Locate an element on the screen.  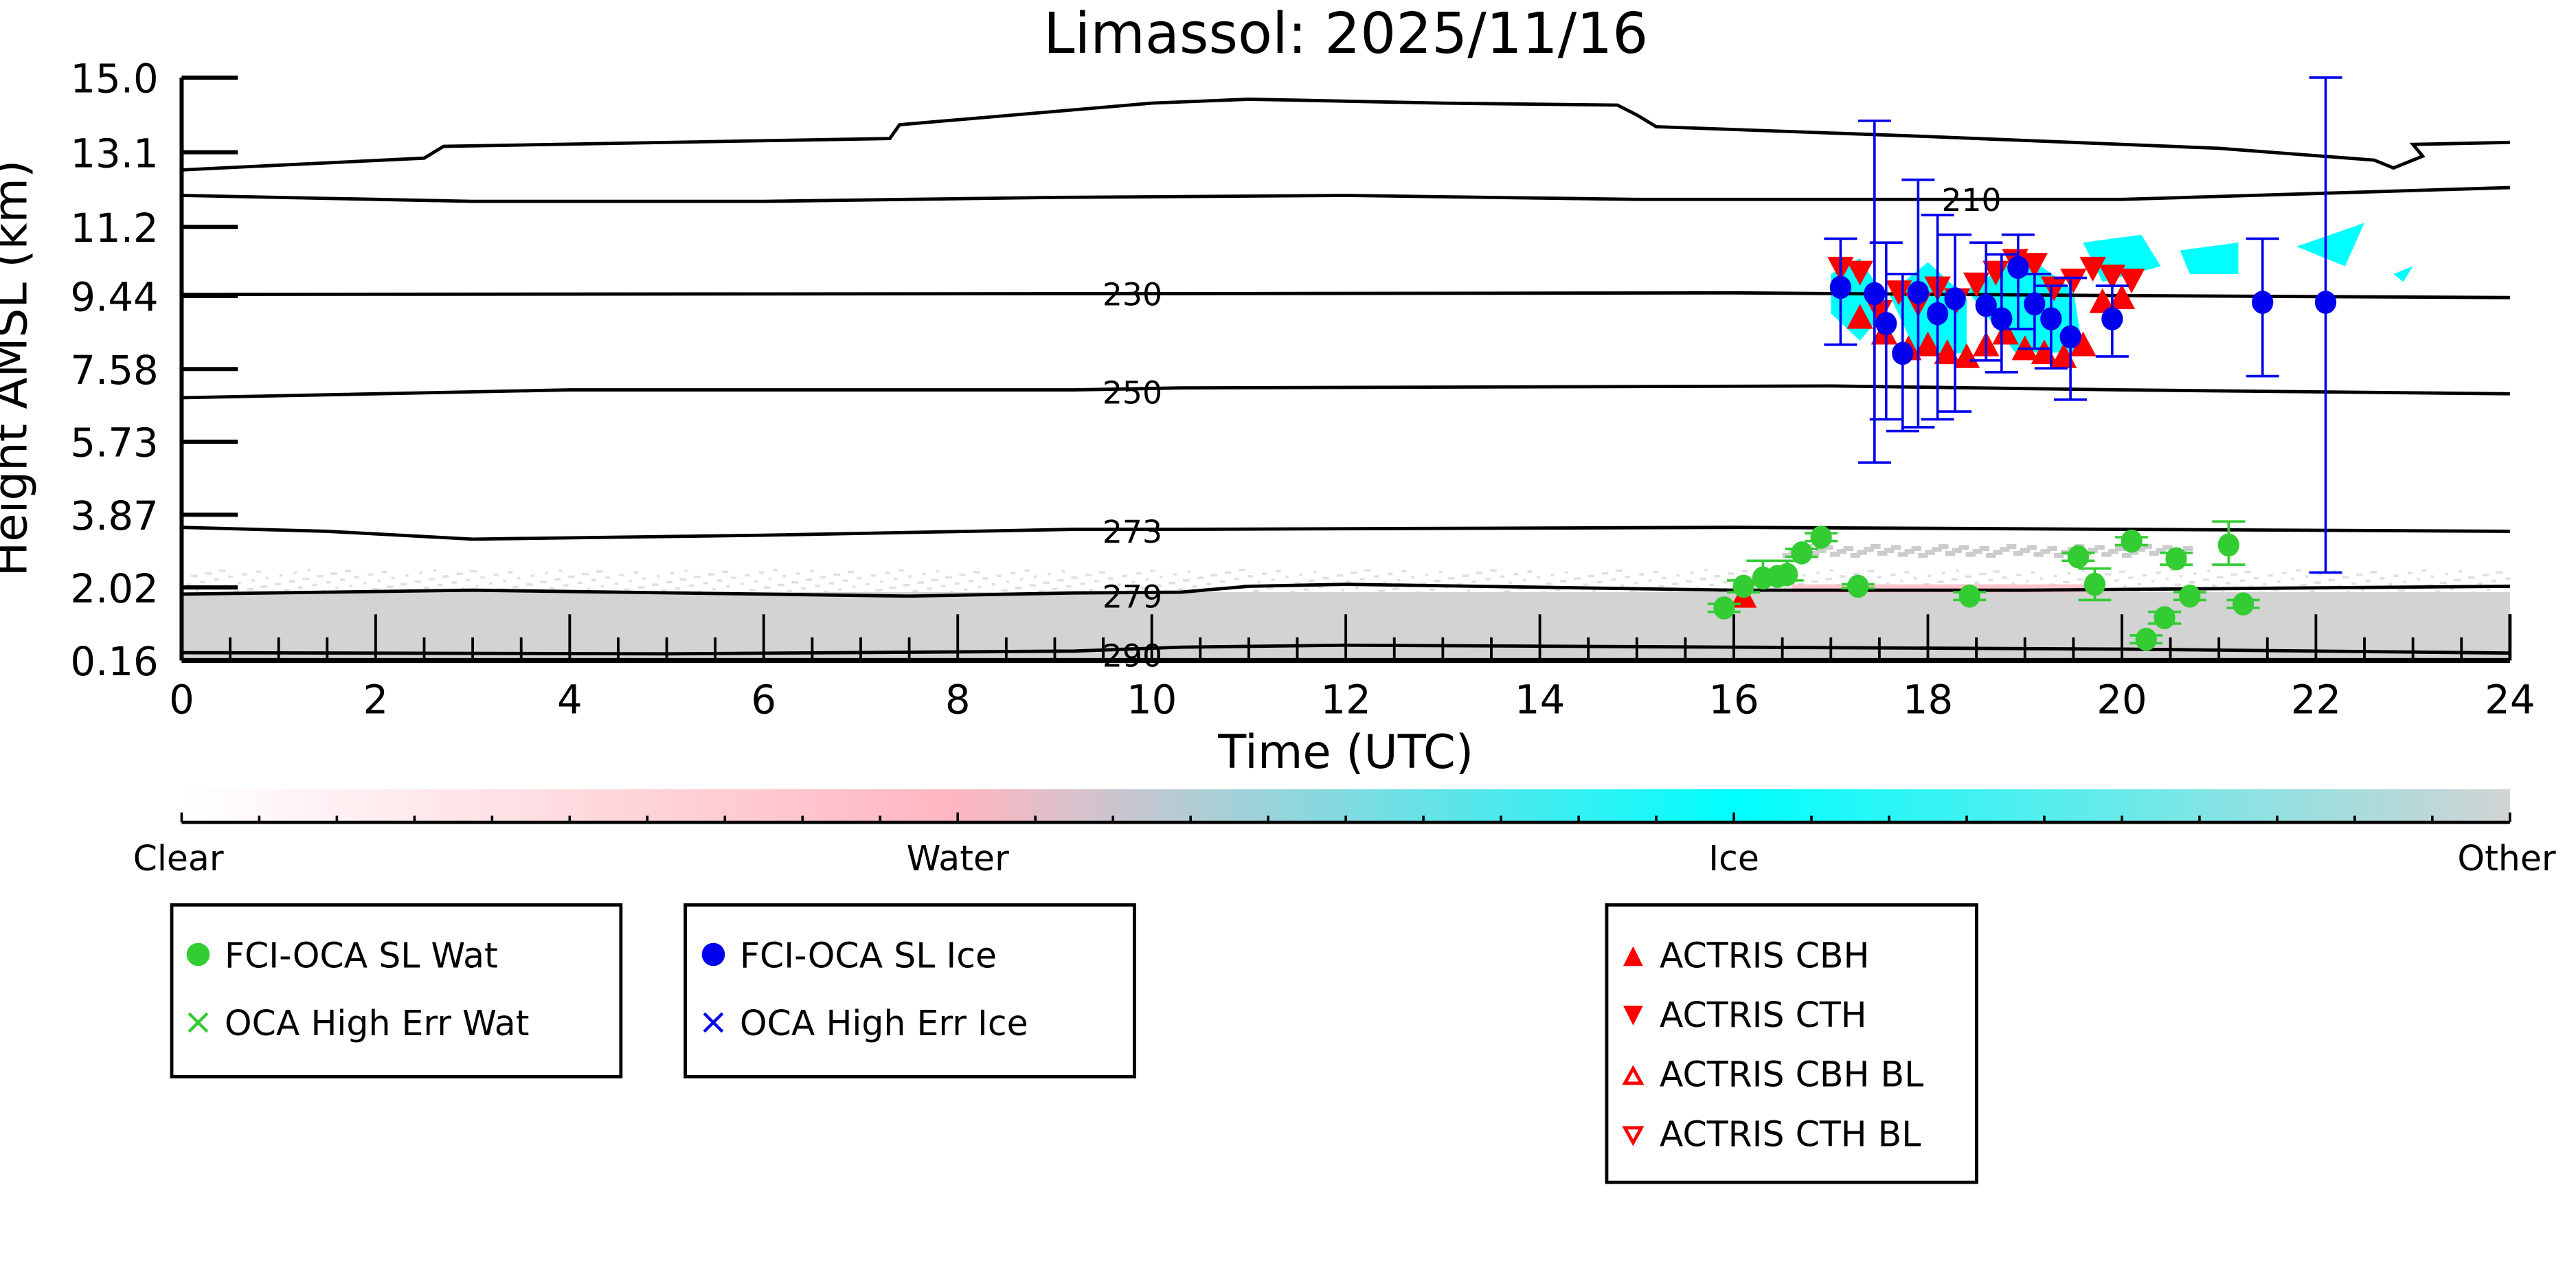
colorbar-label-other: Other is located at coordinates (2506, 858).